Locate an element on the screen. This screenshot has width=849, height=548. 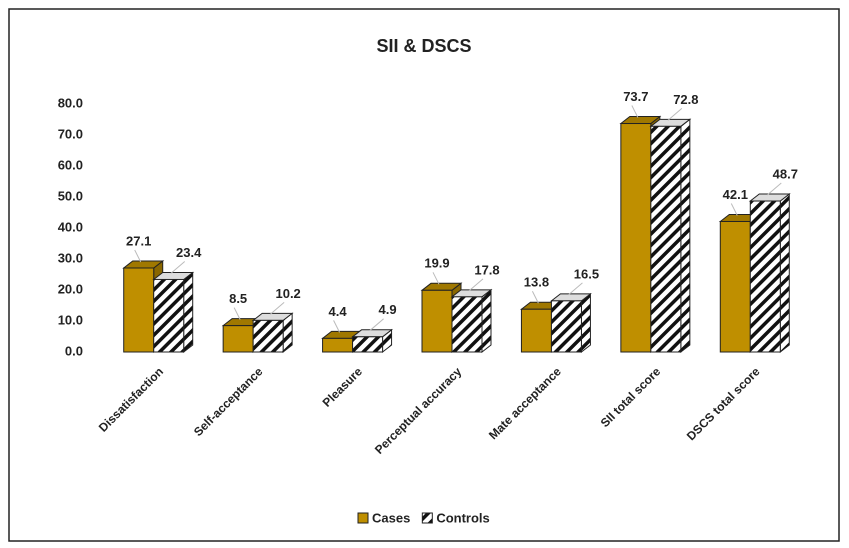
y-tick-label: 80.0 is located at coordinates (70, 102).